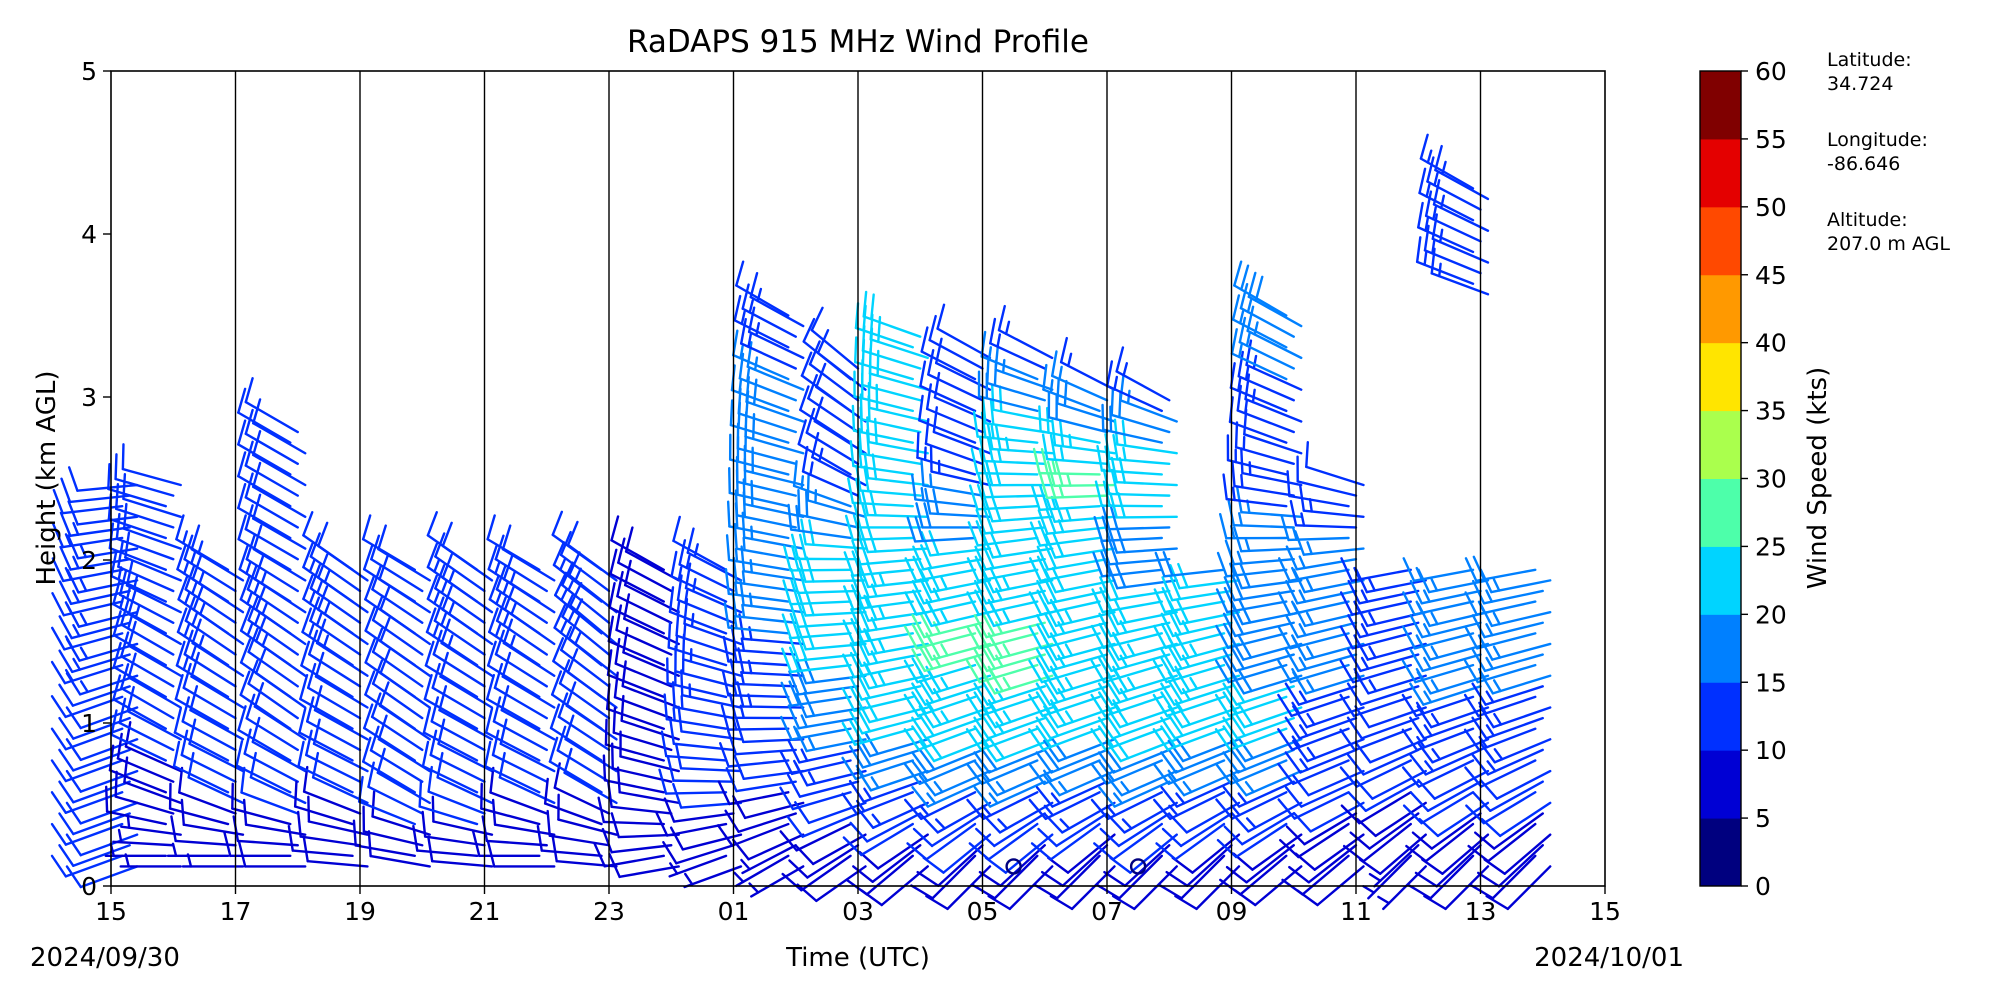  Describe the element at coordinates (1138, 866) in the screenshot. I see `calm-wind-circle` at that location.